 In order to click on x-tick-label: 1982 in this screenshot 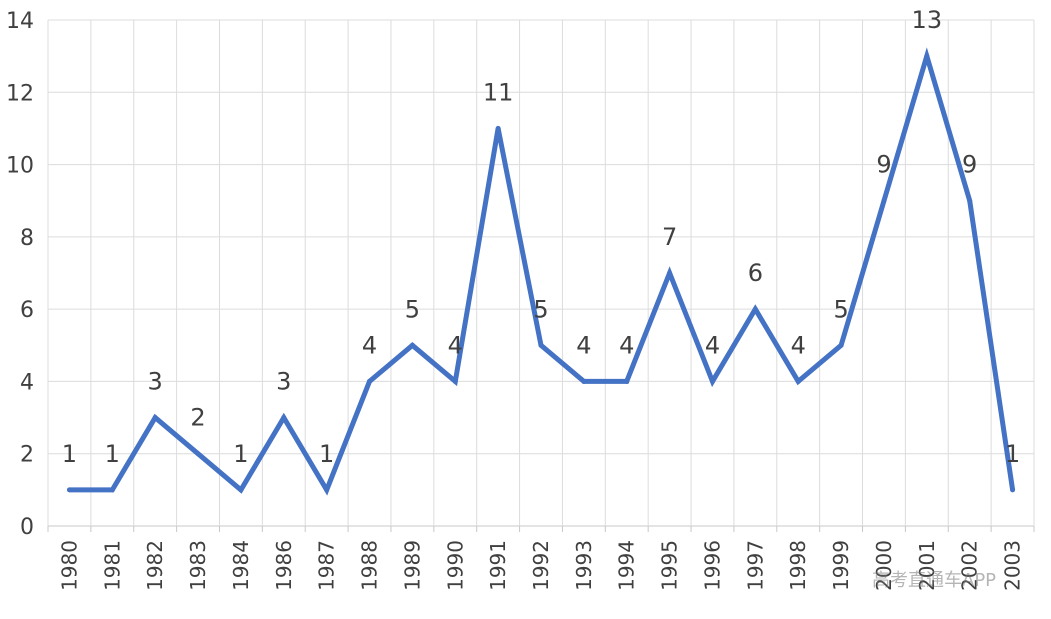, I will do `click(155, 565)`.